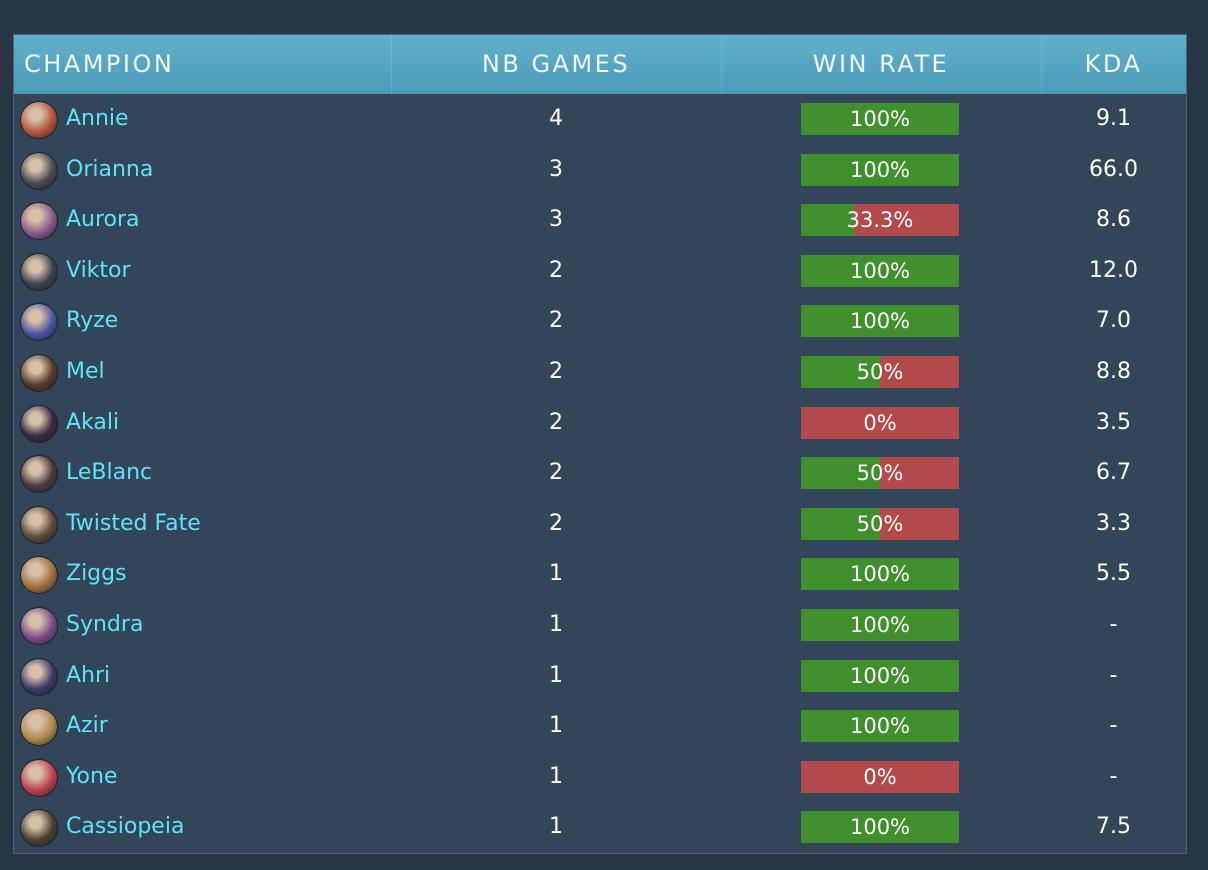 This screenshot has height=870, width=1208. Describe the element at coordinates (881, 64) in the screenshot. I see `header-cell: WIN RATE` at that location.